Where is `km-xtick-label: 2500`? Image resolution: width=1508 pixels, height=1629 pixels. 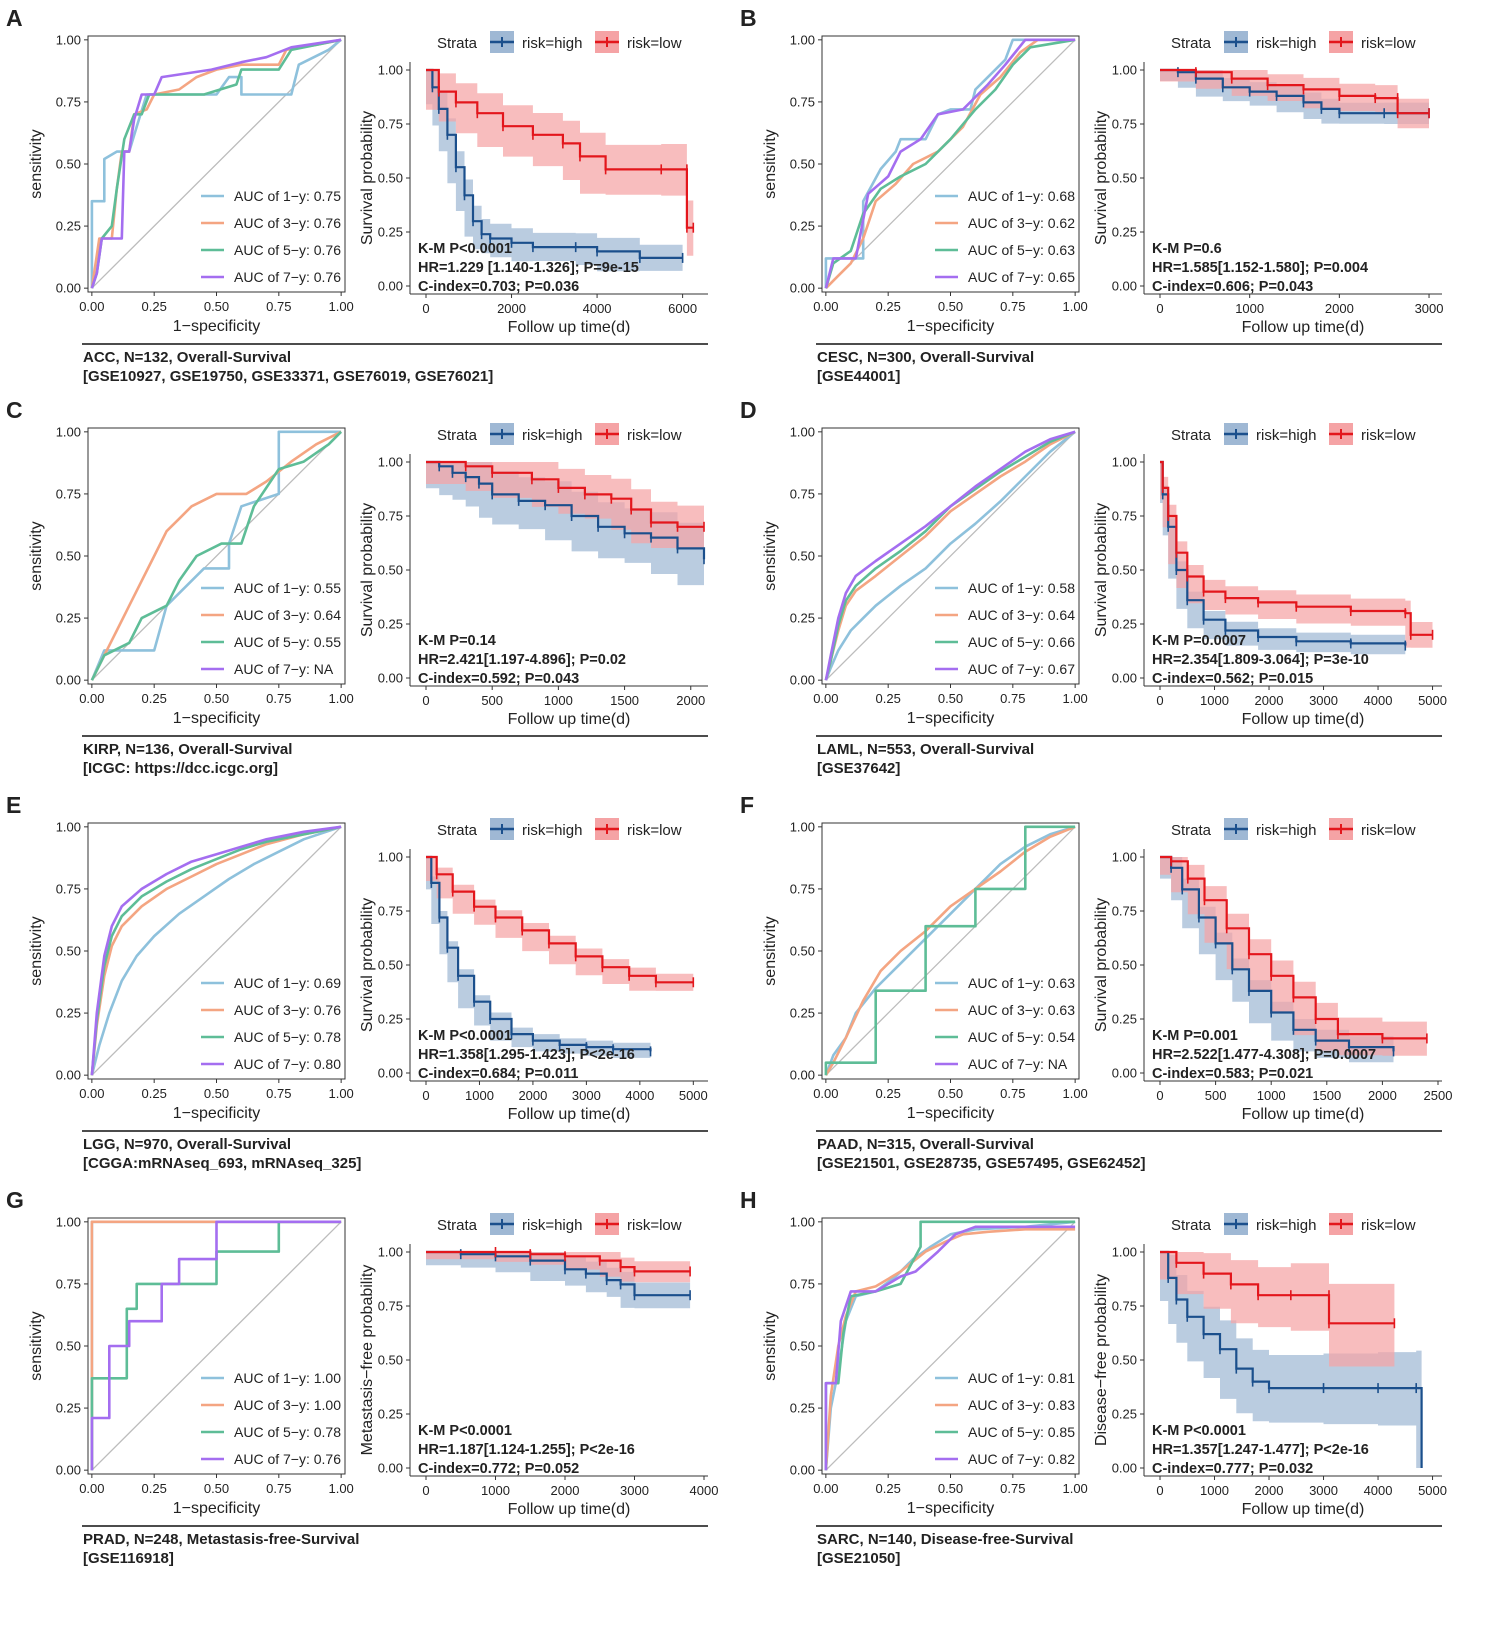
km-xtick-label: 2500 is located at coordinates (1438, 1095).